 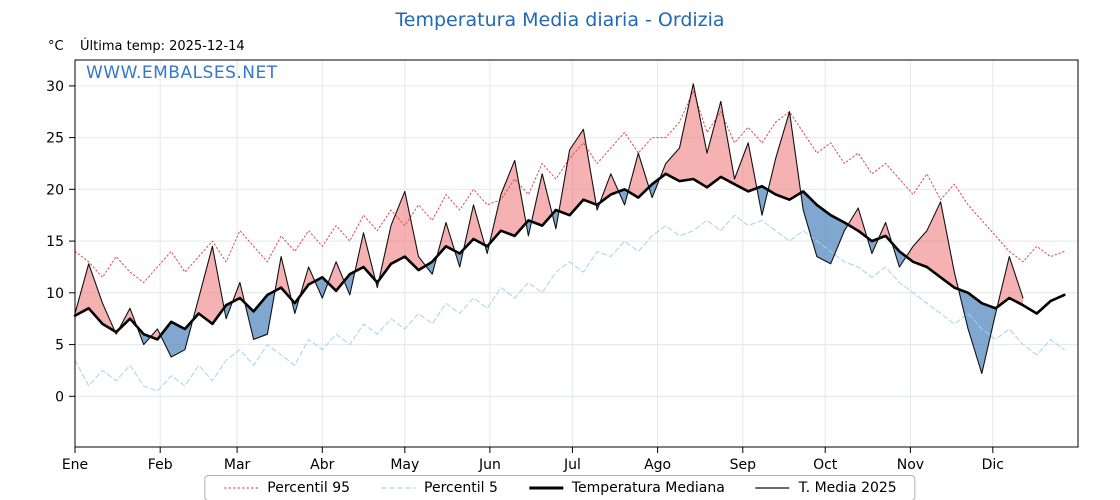 I want to click on legend-label: T. Media 2025, so click(x=847, y=488).